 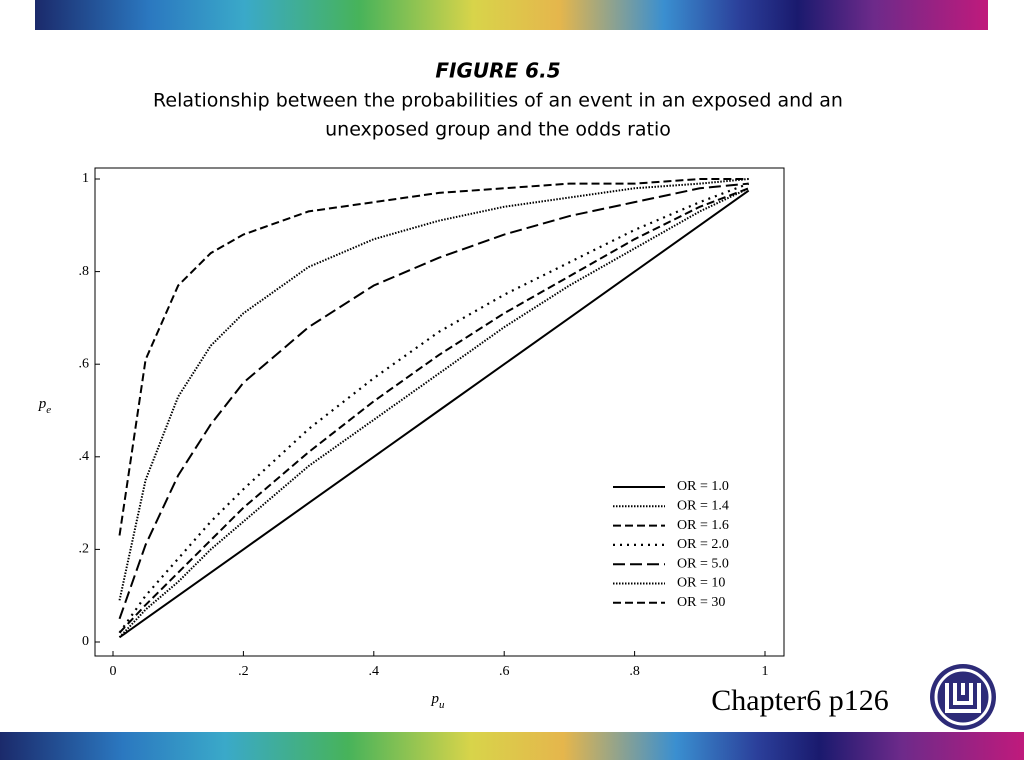 What do you see at coordinates (442, 705) in the screenshot?
I see `x-axis-subscript: u` at bounding box center [442, 705].